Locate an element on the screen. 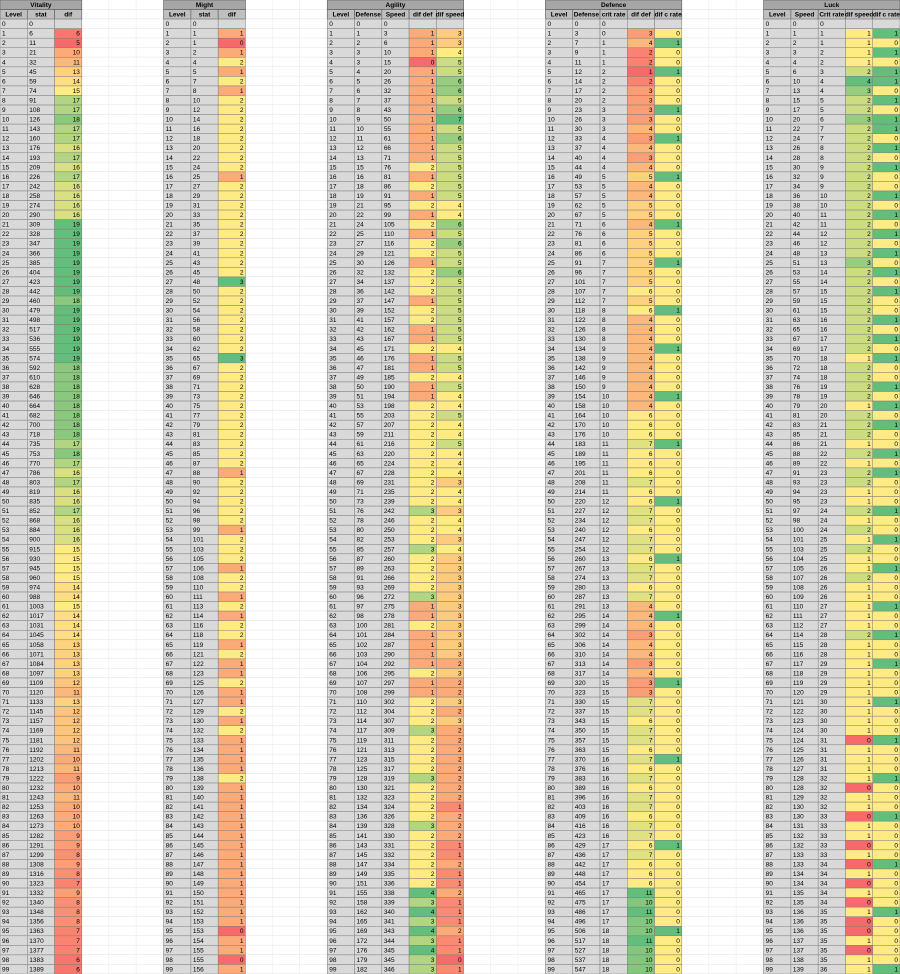  cell-value: 25 is located at coordinates (824, 540).